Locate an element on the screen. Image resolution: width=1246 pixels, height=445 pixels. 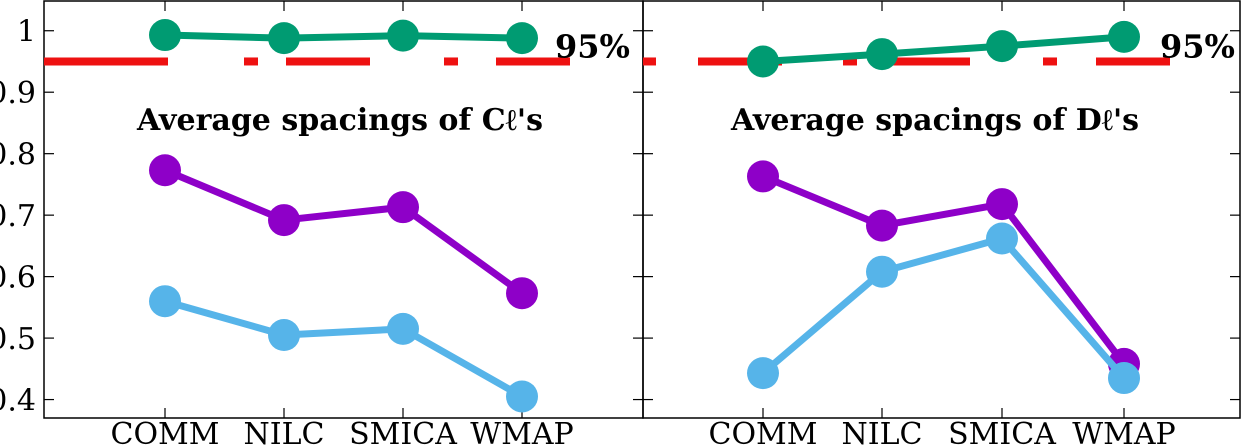
y-tick-label: 0.7 is located at coordinates (18, 216).